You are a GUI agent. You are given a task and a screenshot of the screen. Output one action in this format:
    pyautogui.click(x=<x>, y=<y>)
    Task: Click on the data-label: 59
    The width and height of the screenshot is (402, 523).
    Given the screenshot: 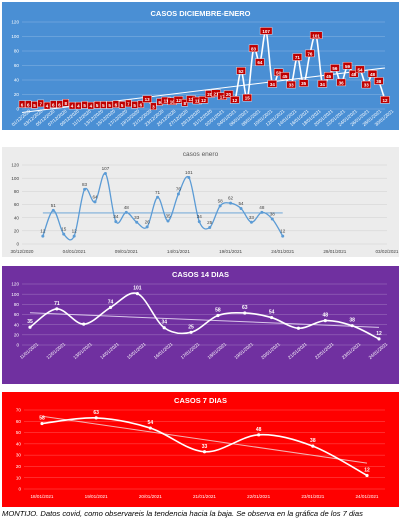 What is the action you would take?
    pyautogui.click(x=348, y=66)
    